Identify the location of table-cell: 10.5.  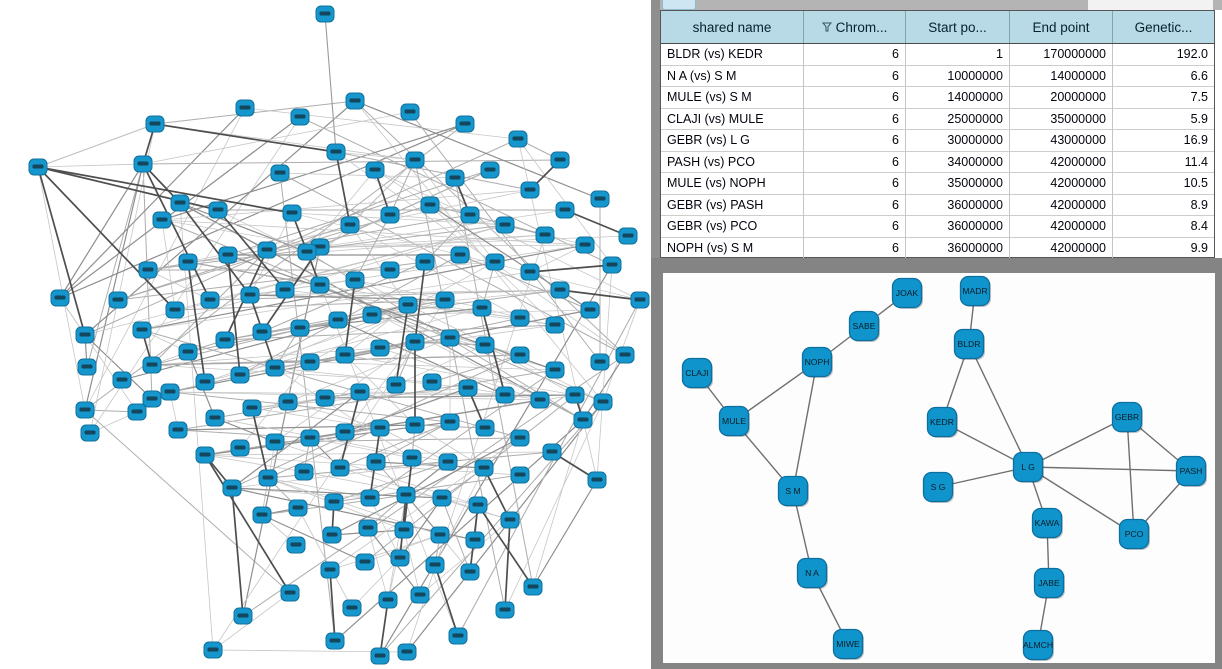
(1163, 184).